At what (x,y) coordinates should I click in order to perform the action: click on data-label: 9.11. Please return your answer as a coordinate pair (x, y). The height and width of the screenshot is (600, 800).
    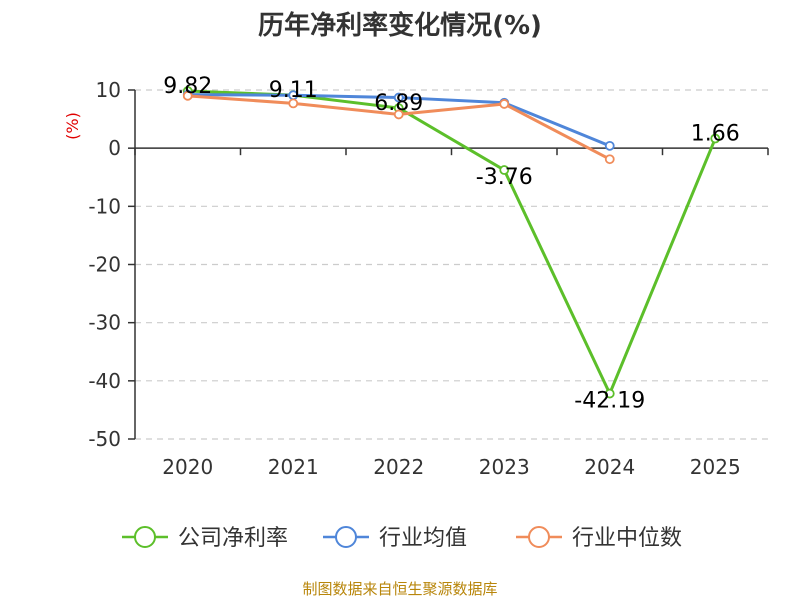
    Looking at the image, I should click on (293, 90).